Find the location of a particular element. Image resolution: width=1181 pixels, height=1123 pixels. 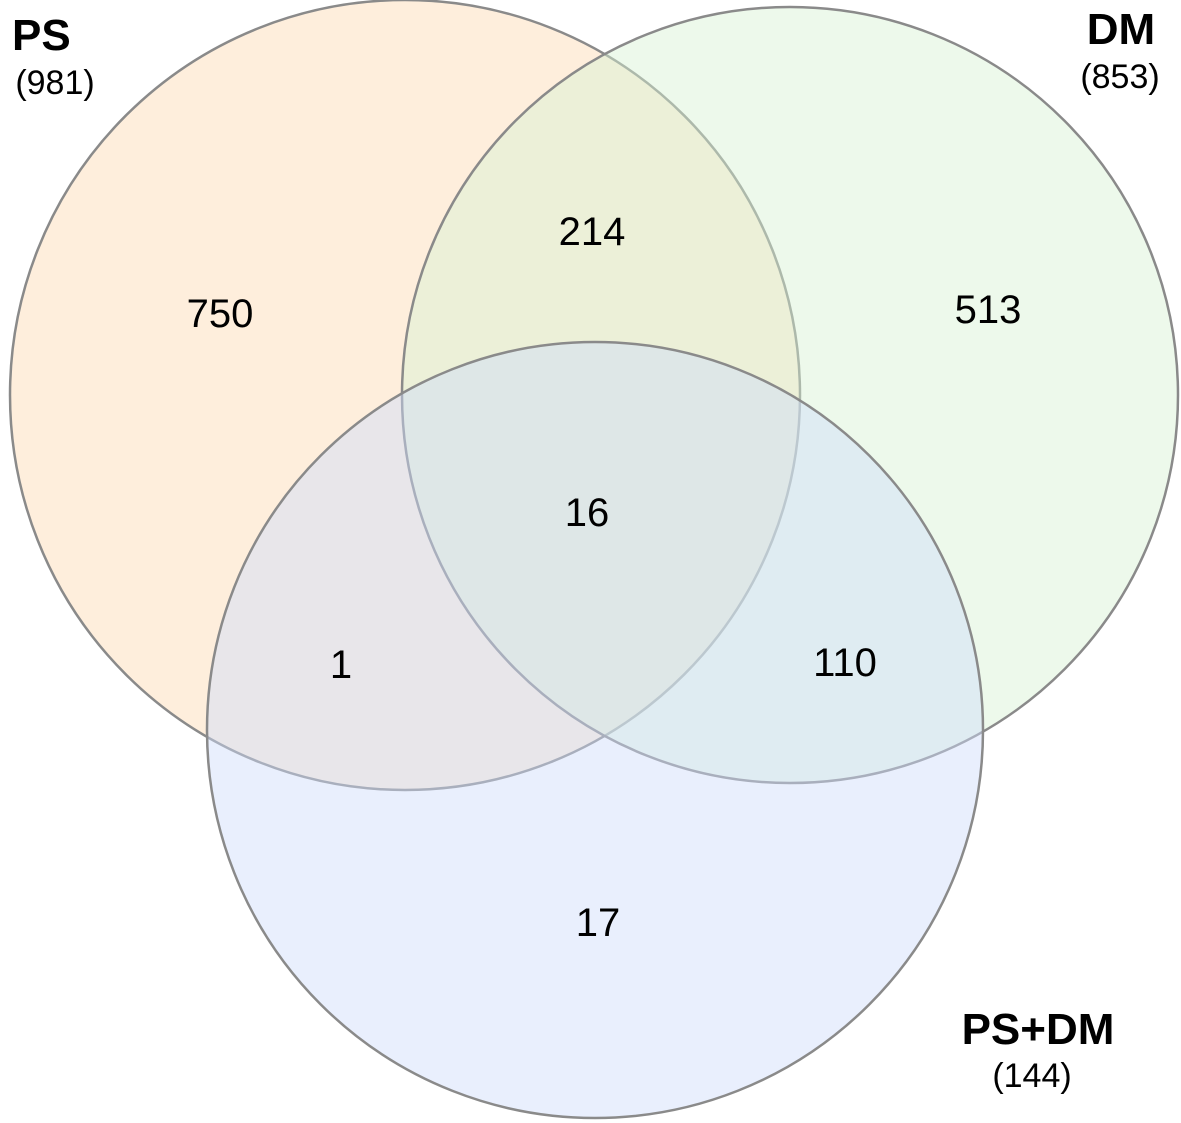

region-ps-only: 750 is located at coordinates (220, 314).